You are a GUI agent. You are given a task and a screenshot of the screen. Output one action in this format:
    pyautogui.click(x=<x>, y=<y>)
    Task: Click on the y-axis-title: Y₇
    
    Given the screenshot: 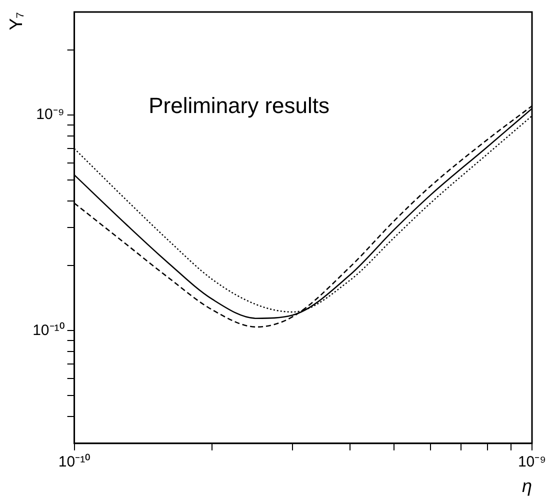 What is the action you would take?
    pyautogui.click(x=16, y=21)
    